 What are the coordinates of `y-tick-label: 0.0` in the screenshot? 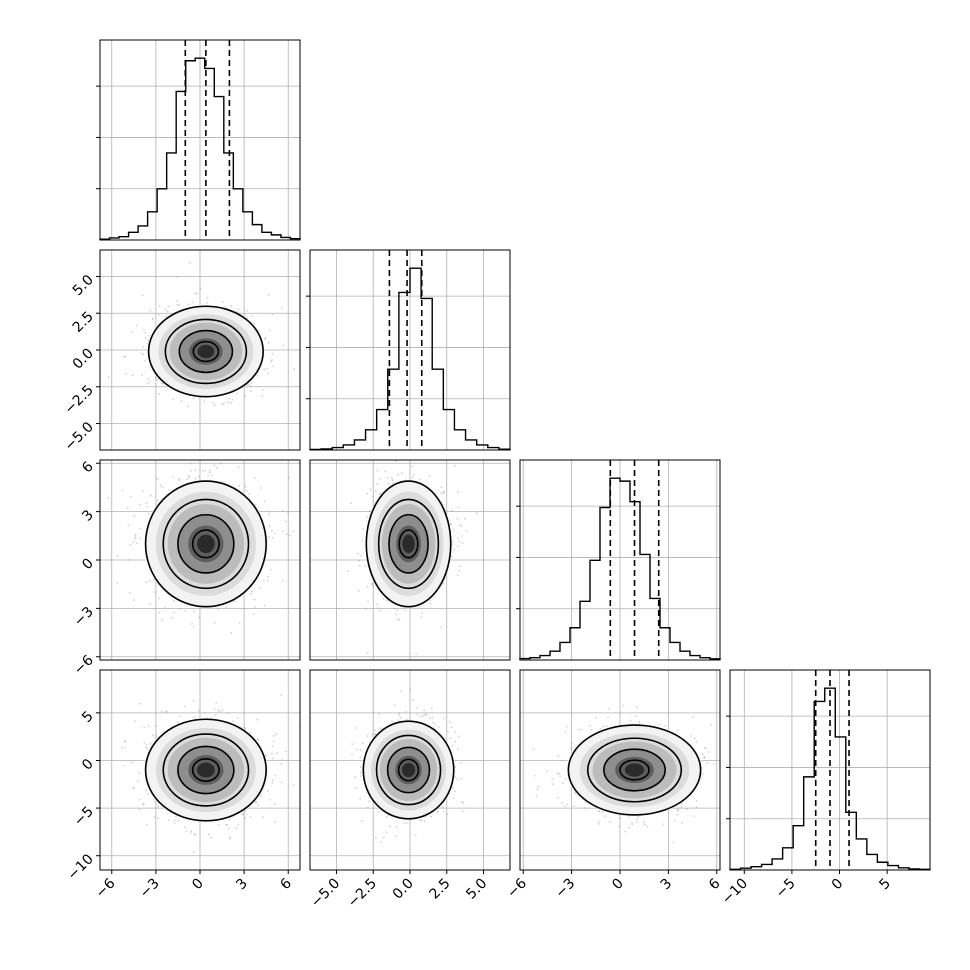 It's located at (83, 359).